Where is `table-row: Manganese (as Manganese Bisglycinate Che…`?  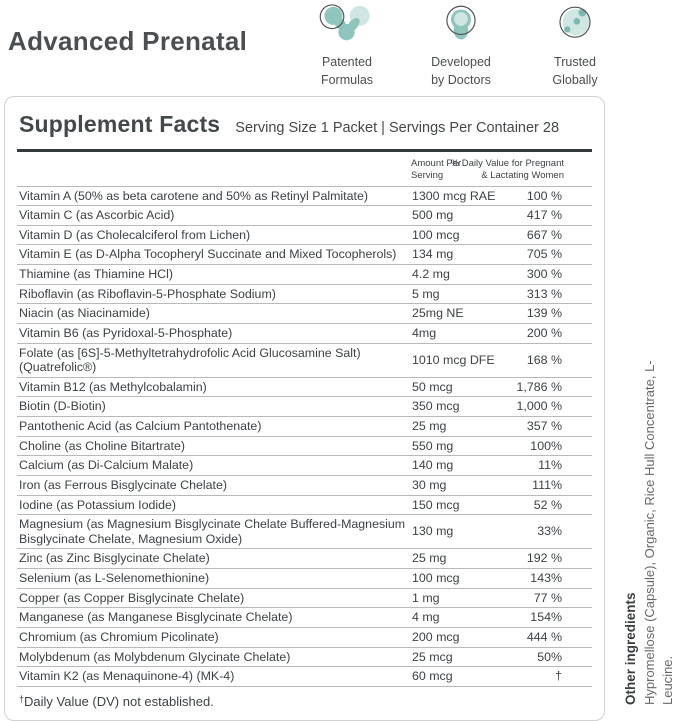
table-row: Manganese (as Manganese Bisglycinate Che… is located at coordinates (304, 618).